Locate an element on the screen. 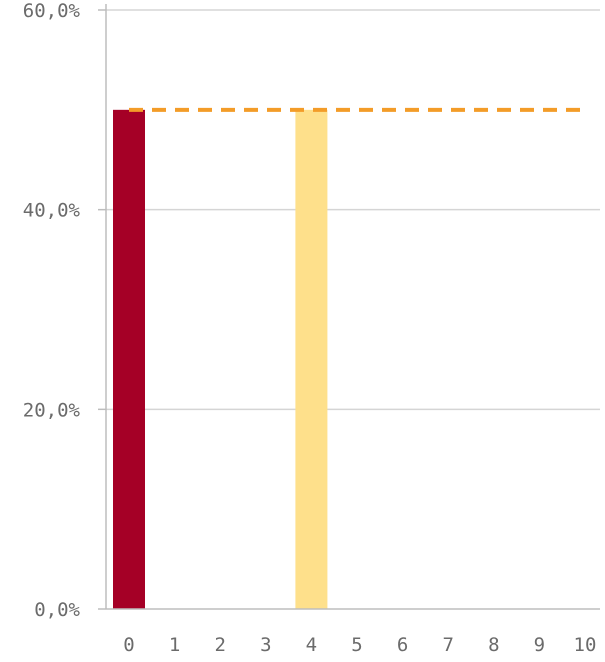 This screenshot has width=605, height=662. x-tick-label: 7 is located at coordinates (447, 645).